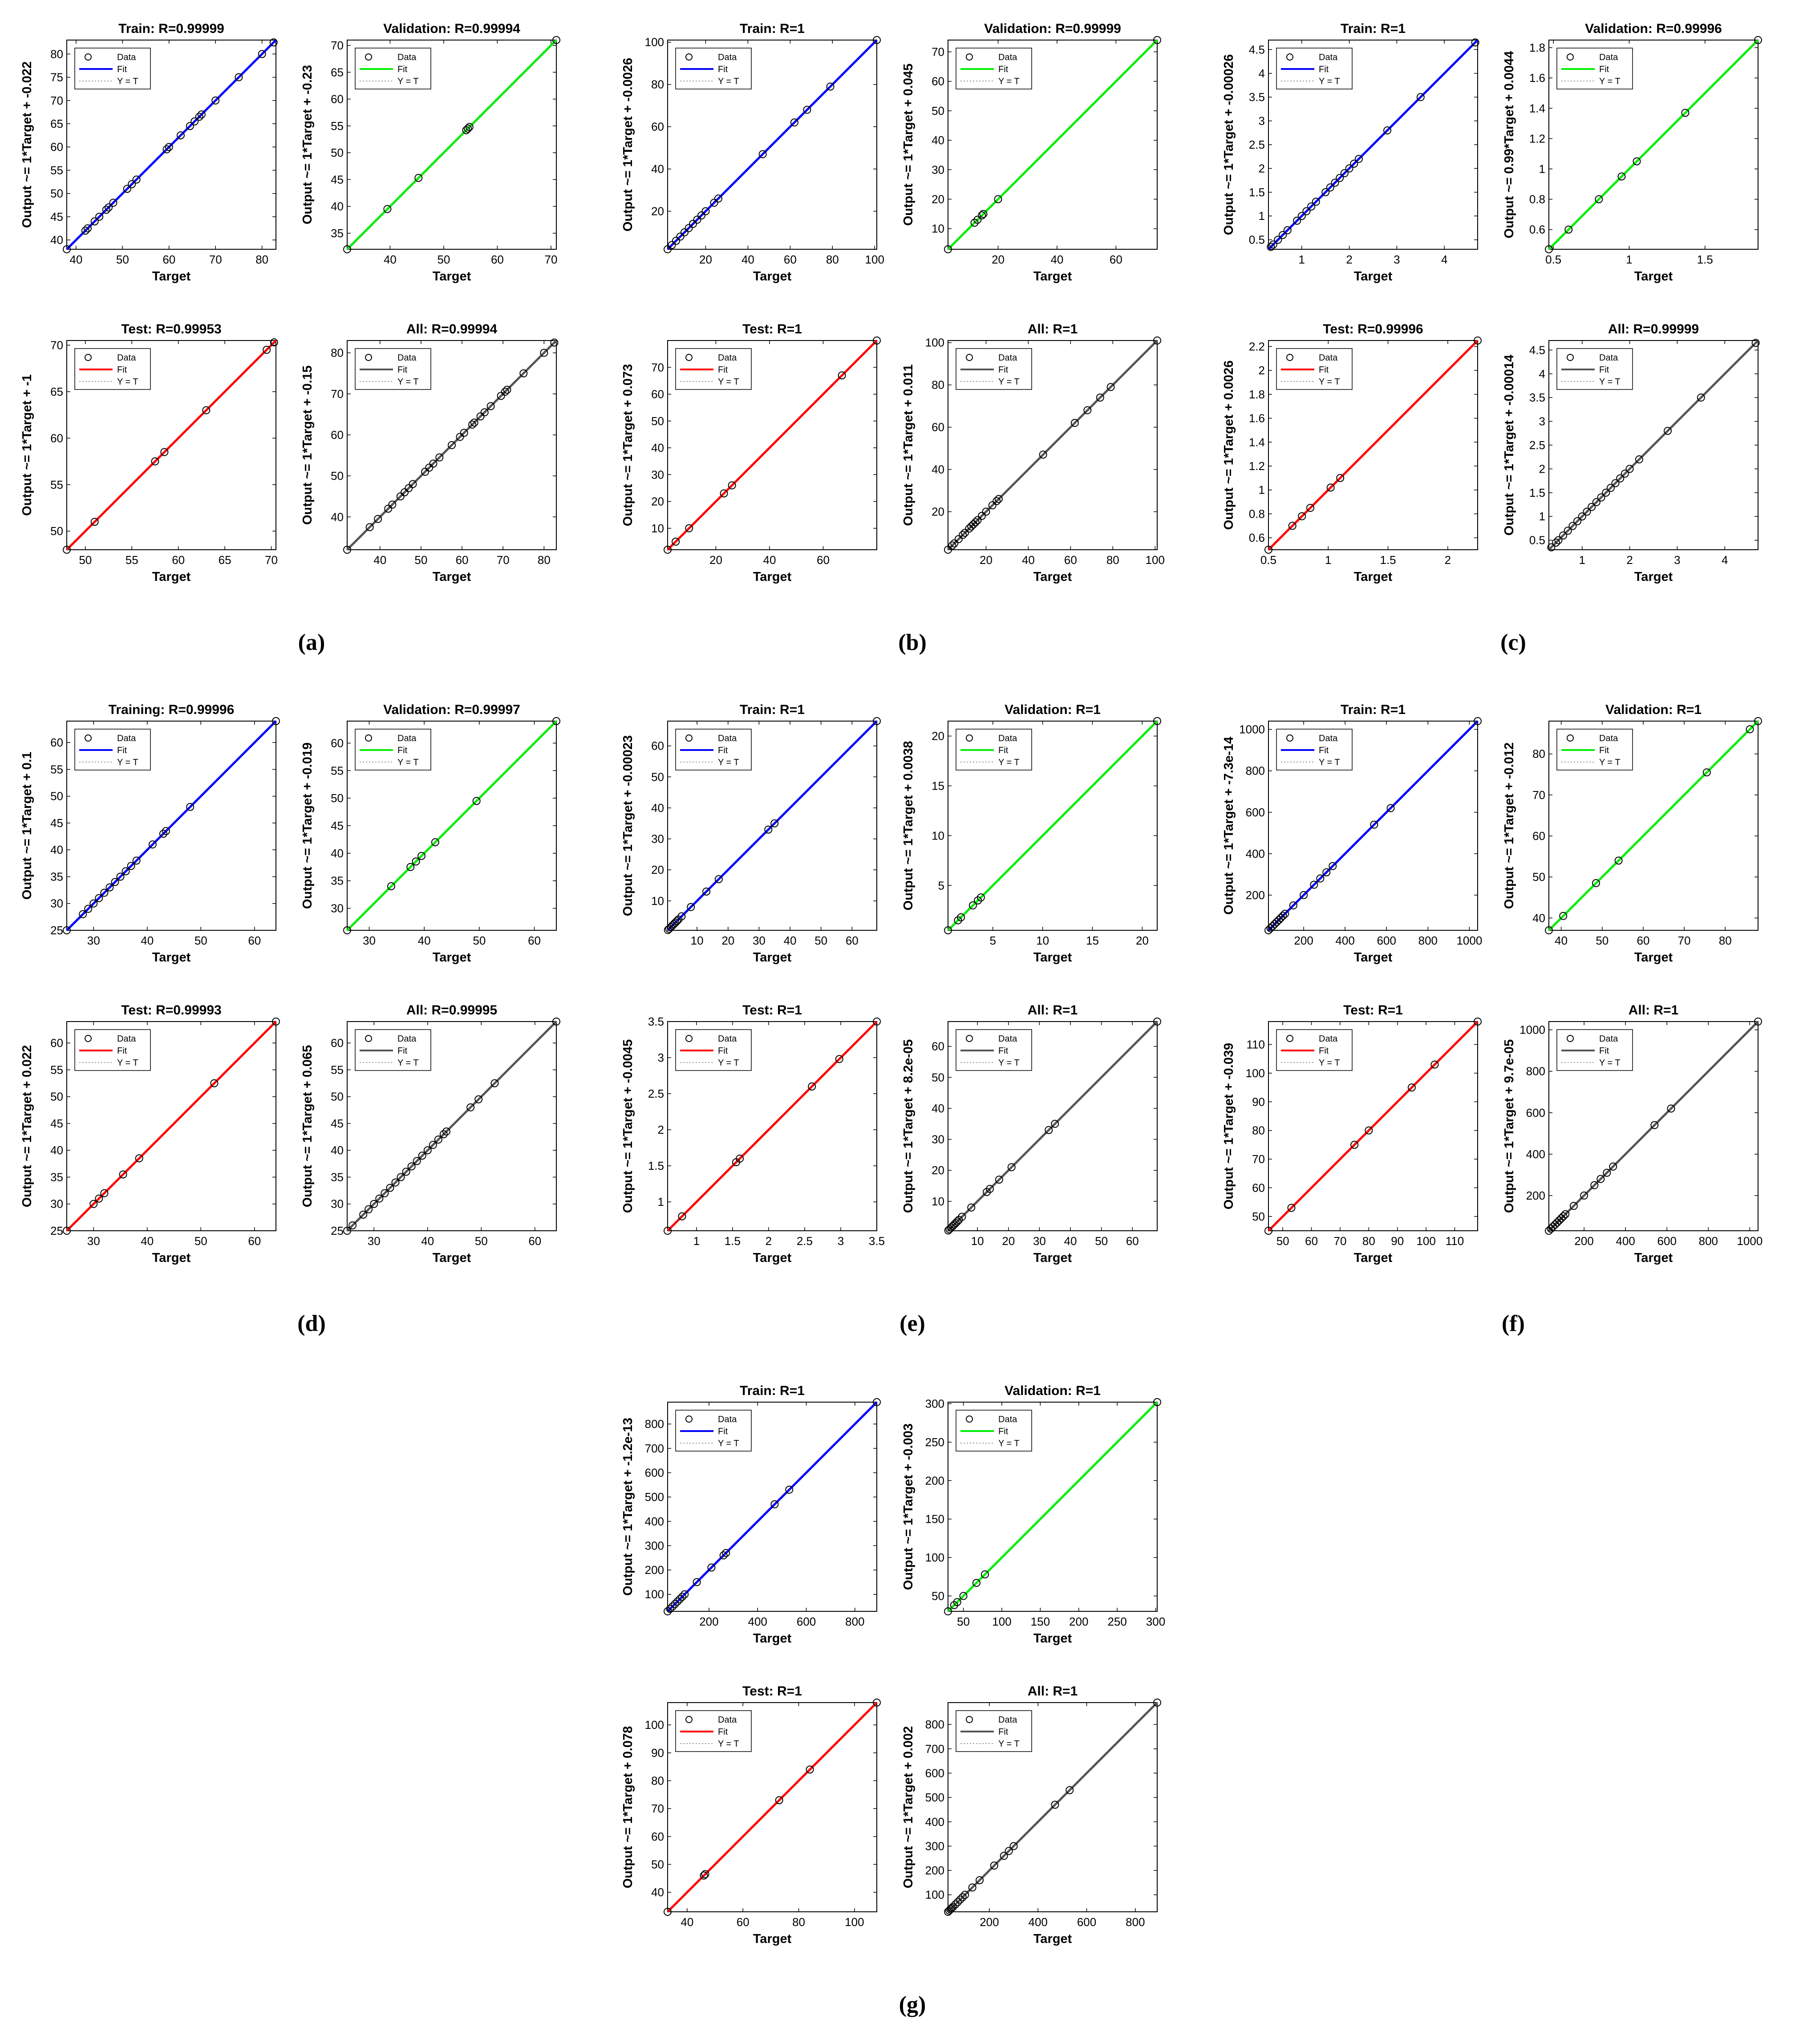  Describe the element at coordinates (171, 1010) in the screenshot. I see `panel-title: Test: R=0.99993` at that location.